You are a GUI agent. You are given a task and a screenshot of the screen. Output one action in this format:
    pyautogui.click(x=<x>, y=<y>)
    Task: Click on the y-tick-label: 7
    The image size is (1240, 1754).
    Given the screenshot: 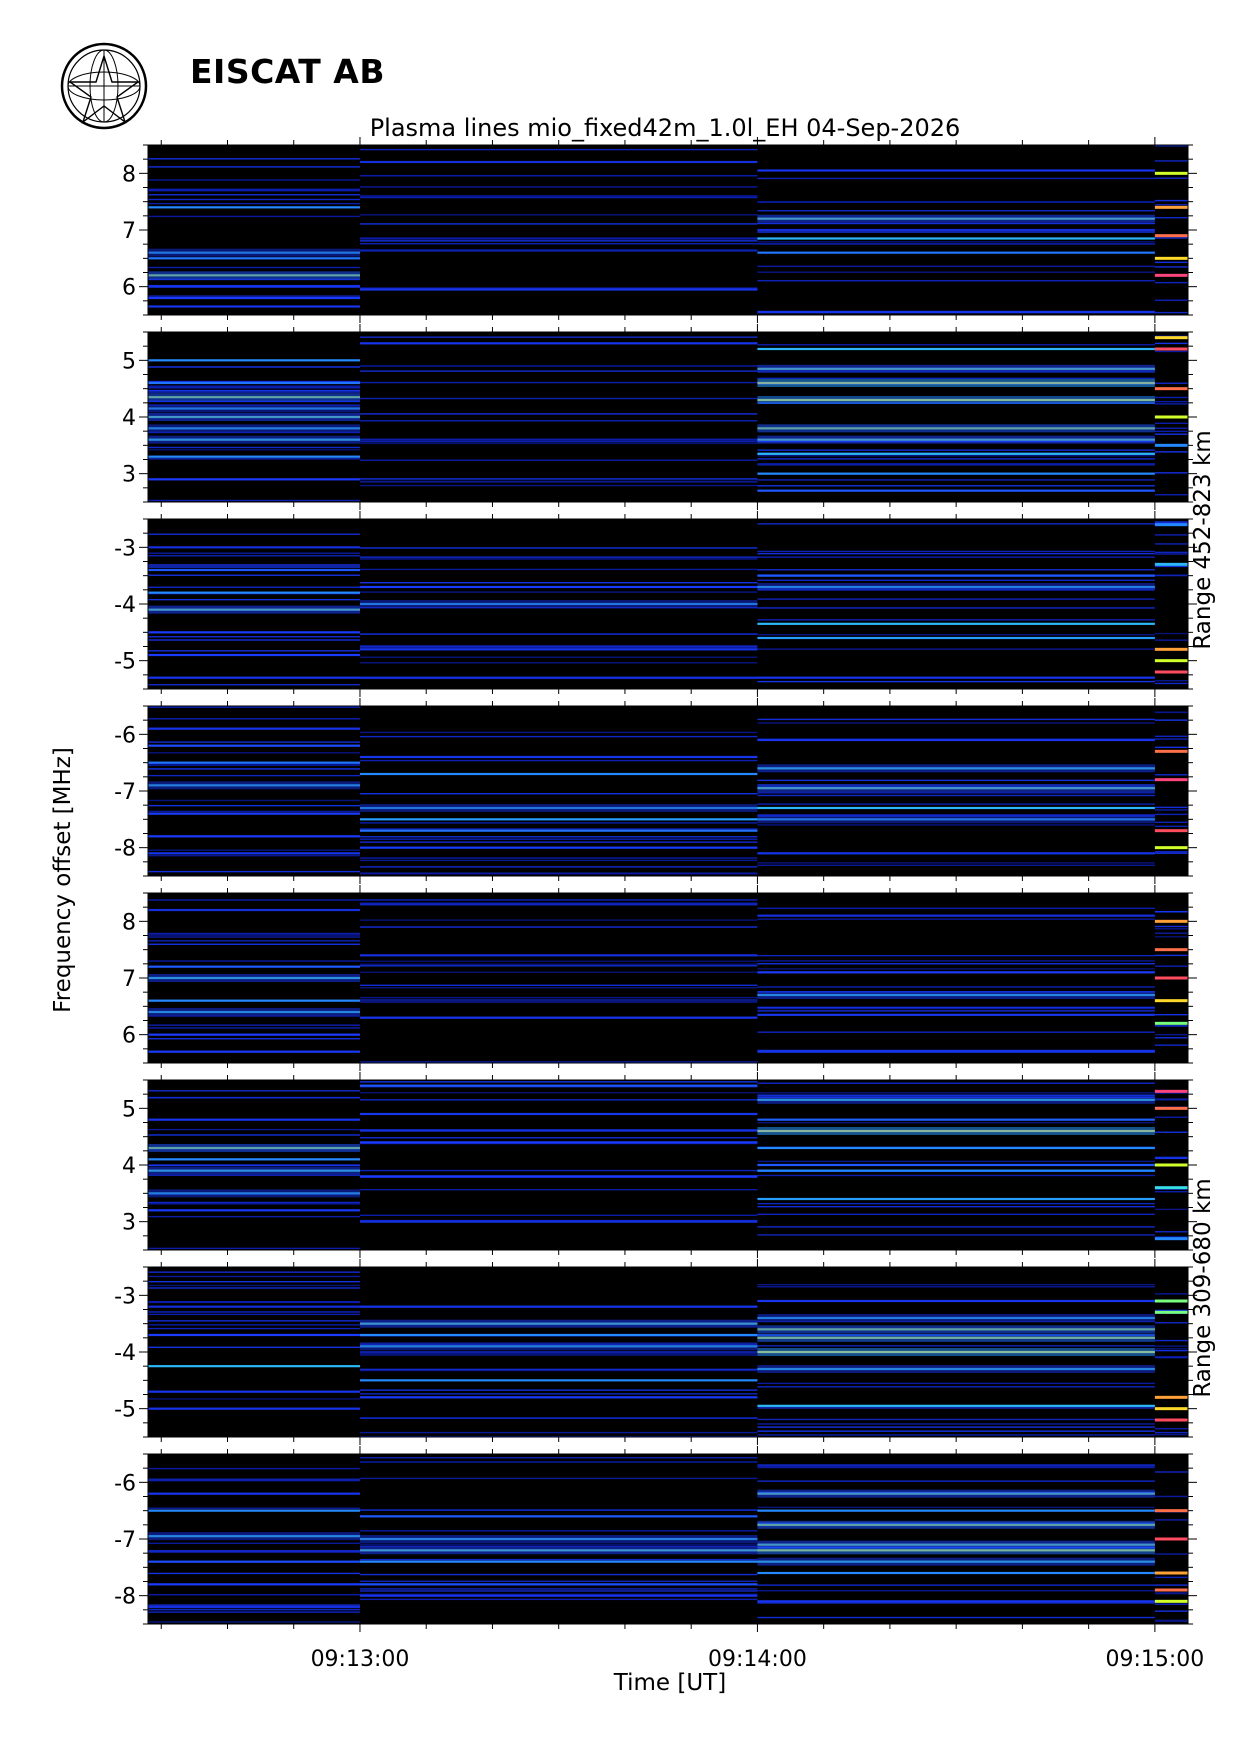 What is the action you would take?
    pyautogui.click(x=129, y=231)
    